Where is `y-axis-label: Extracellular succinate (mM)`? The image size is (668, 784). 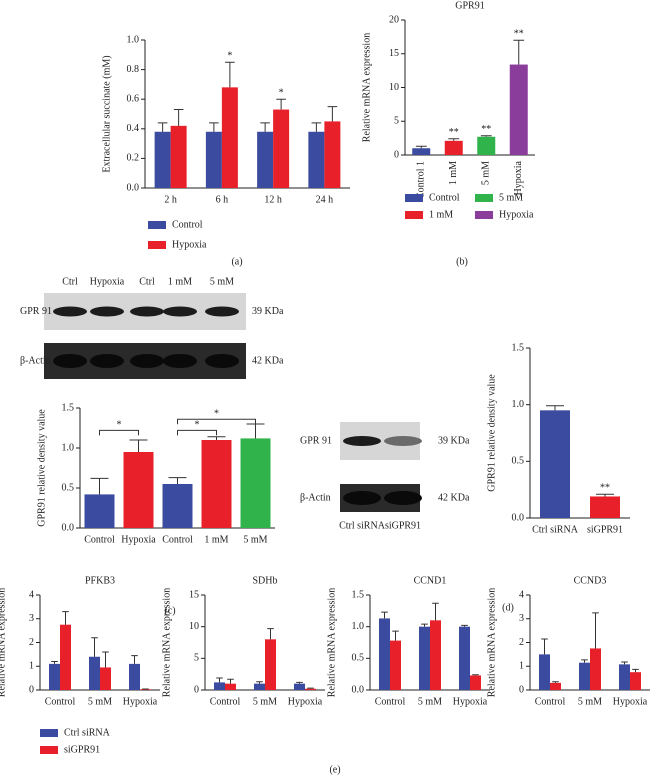
y-axis-label: Extracellular succinate (mM) is located at coordinates (106, 113).